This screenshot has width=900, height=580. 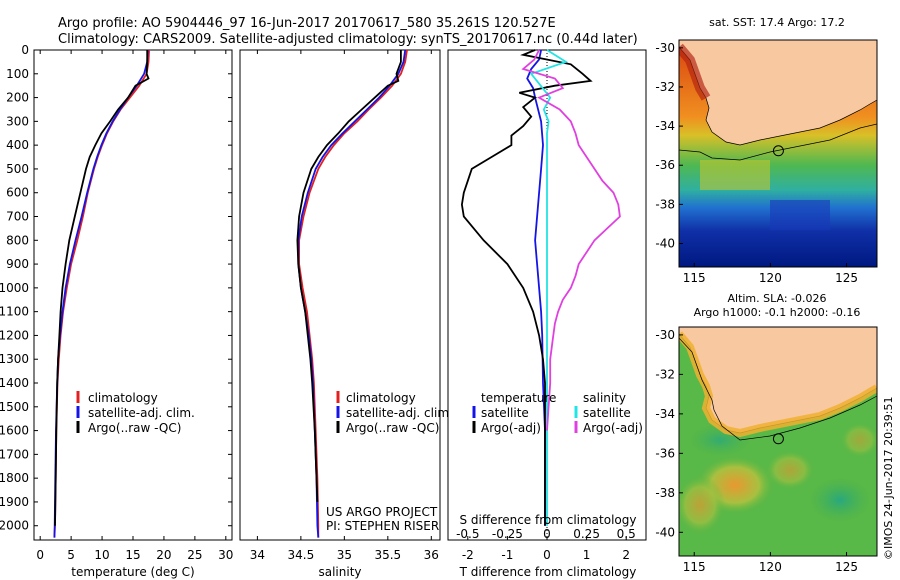 I want to click on depth-tick-label: 1600, so click(x=14, y=431).